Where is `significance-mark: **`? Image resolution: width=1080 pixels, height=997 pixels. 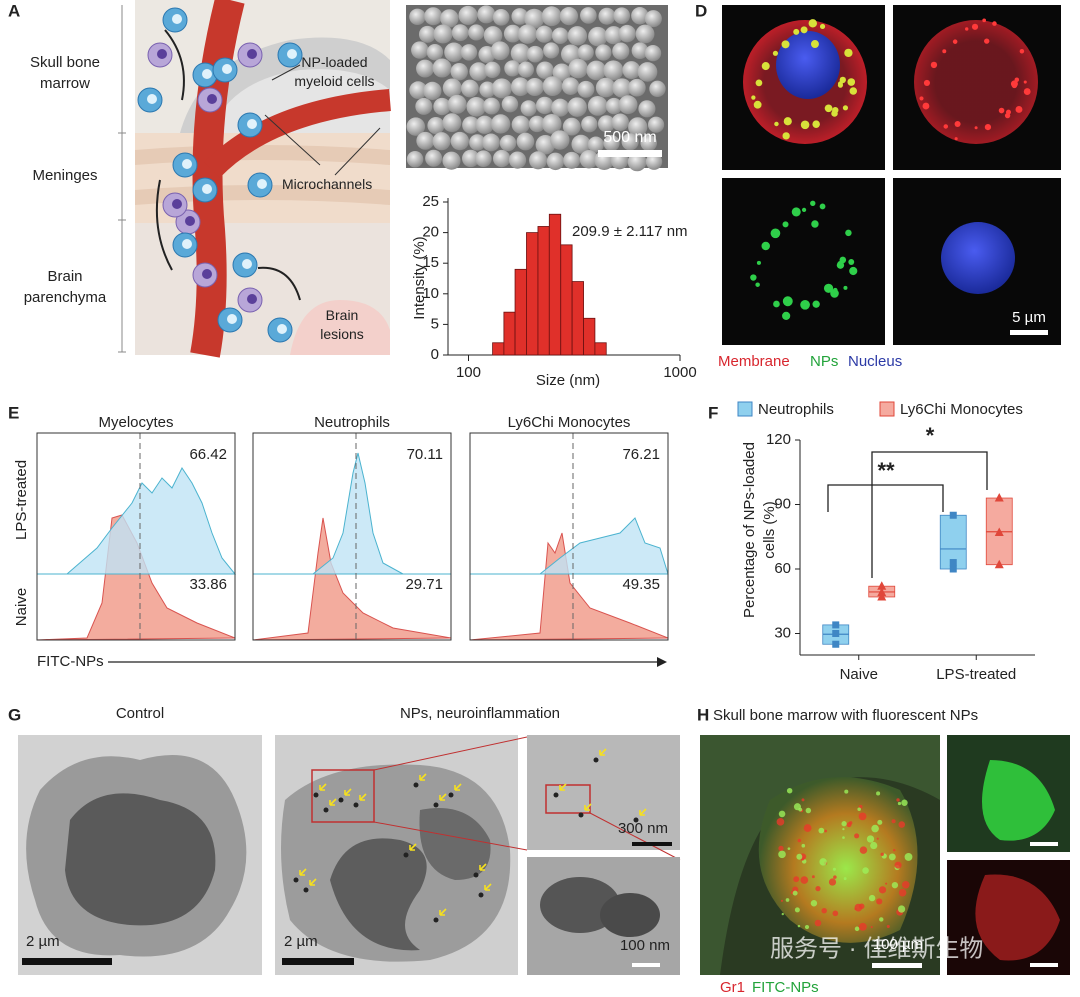 significance-mark: ** is located at coordinates (886, 470).